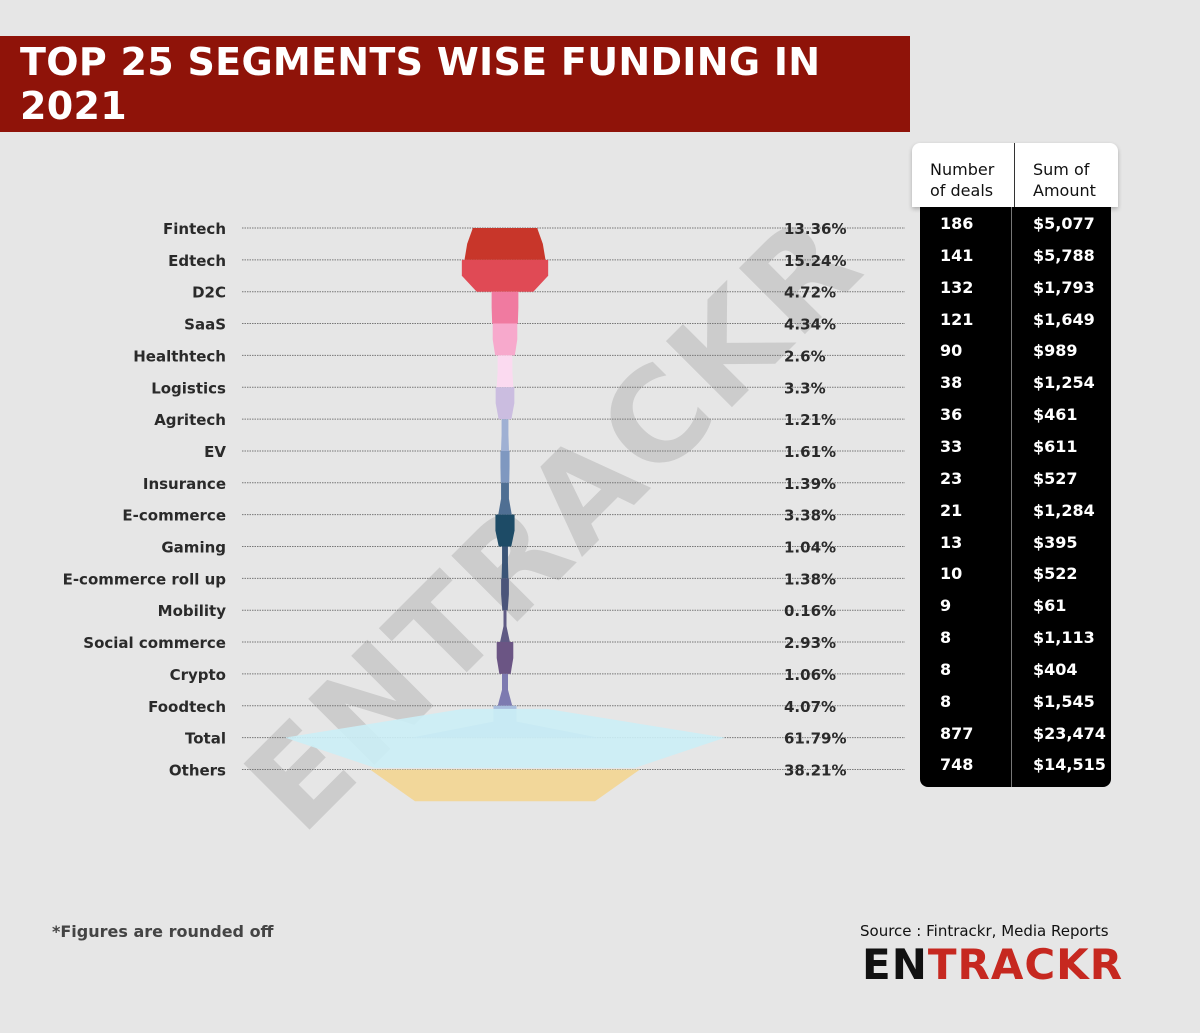  I want to click on amount-value: $14,515, so click(1069, 765).